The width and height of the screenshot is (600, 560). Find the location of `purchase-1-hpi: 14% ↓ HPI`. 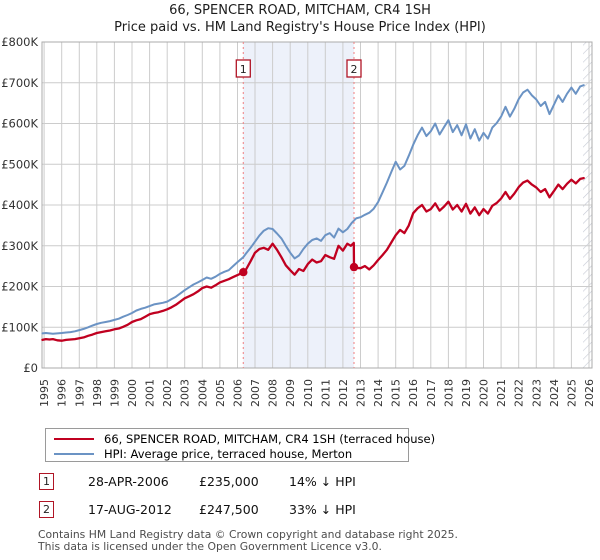

purchase-1-hpi: 14% ↓ HPI is located at coordinates (322, 481).